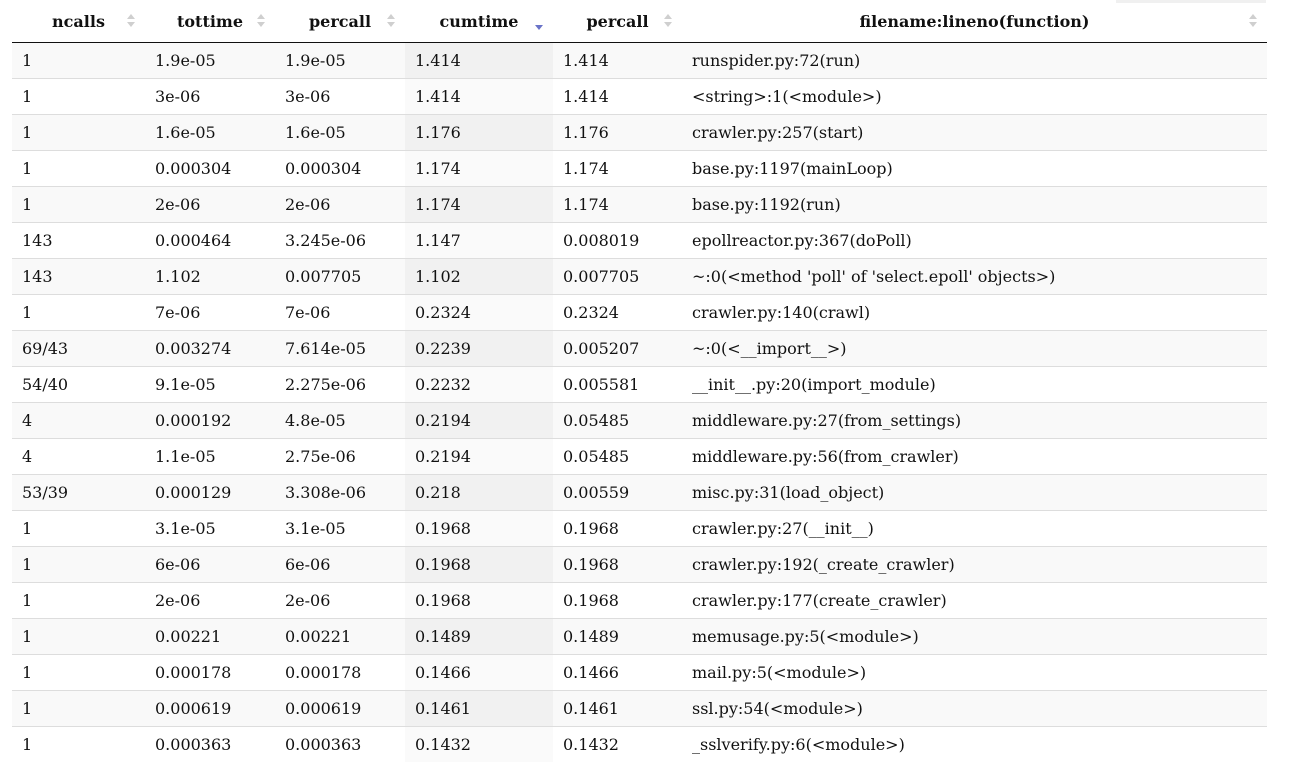 The width and height of the screenshot is (1298, 764). I want to click on cell-tottime: 0.00221, so click(210, 636).